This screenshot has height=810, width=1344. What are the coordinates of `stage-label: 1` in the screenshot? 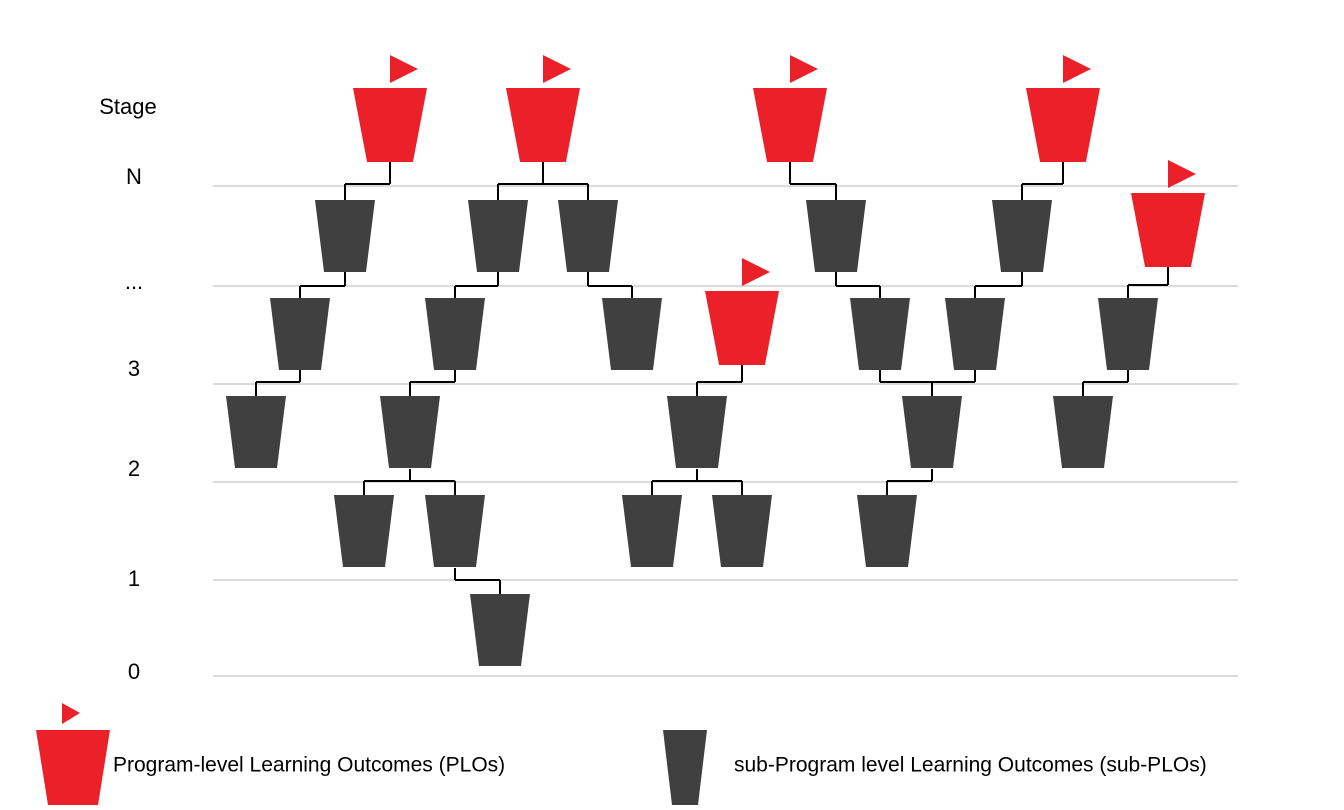 It's located at (134, 578).